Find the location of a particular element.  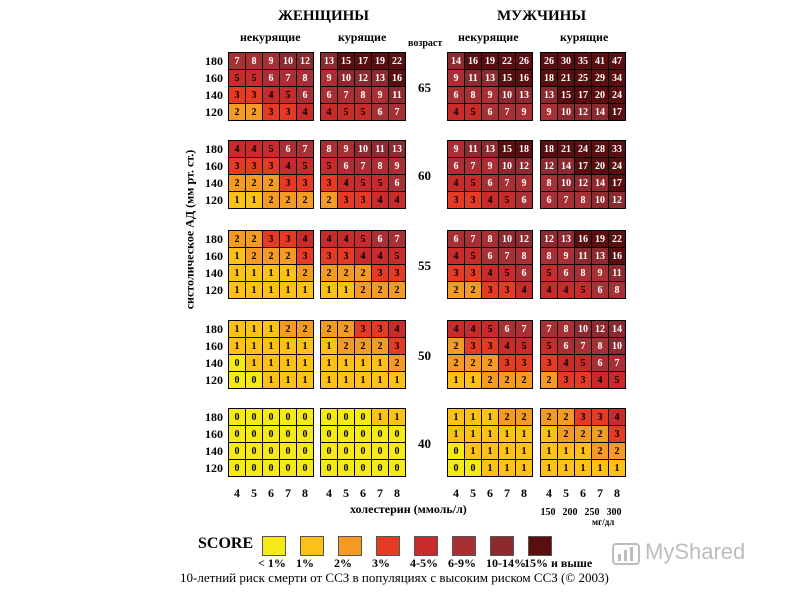

age-label: 40 is located at coordinates (424, 443).